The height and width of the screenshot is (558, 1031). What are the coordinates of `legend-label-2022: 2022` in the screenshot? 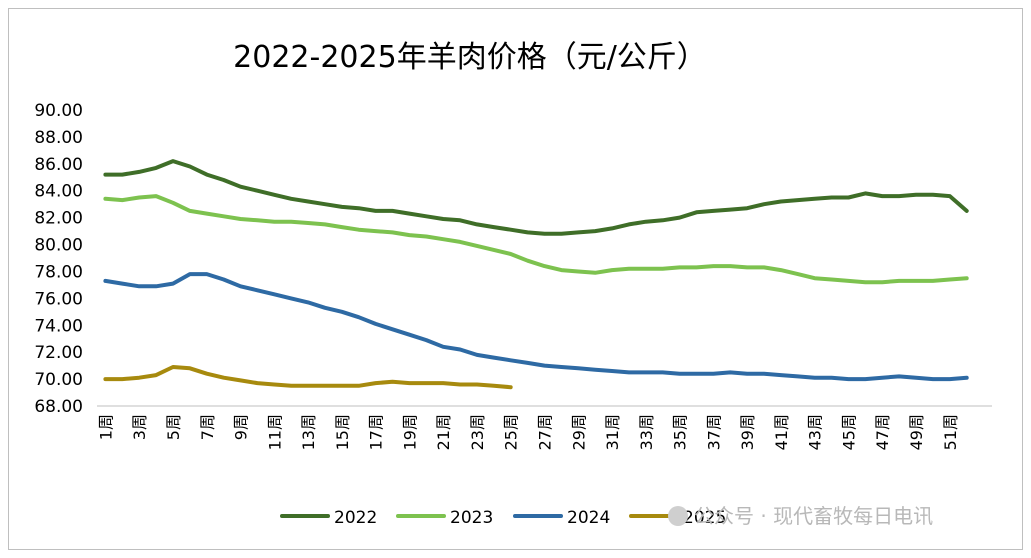 It's located at (355, 518).